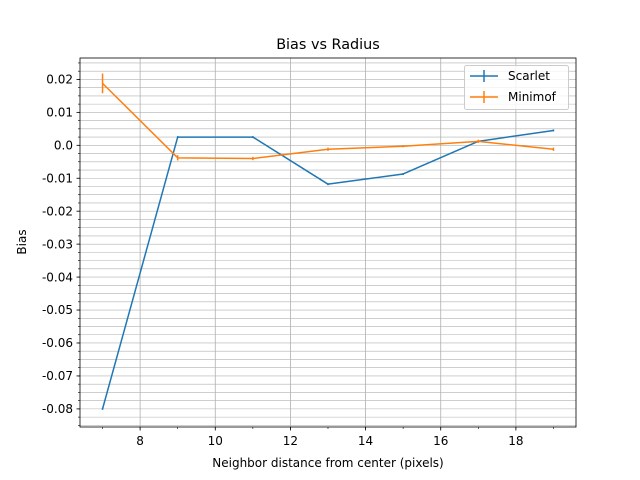 The width and height of the screenshot is (640, 480). Describe the element at coordinates (63, 146) in the screenshot. I see `y-tick-label: 0.0` at that location.